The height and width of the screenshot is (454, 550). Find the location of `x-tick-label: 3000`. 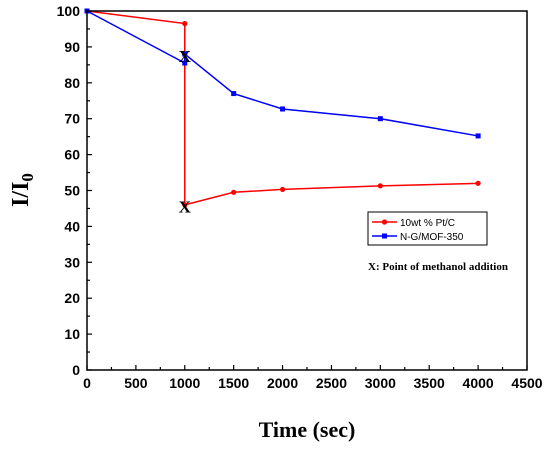

x-tick-label: 3000 is located at coordinates (380, 383).